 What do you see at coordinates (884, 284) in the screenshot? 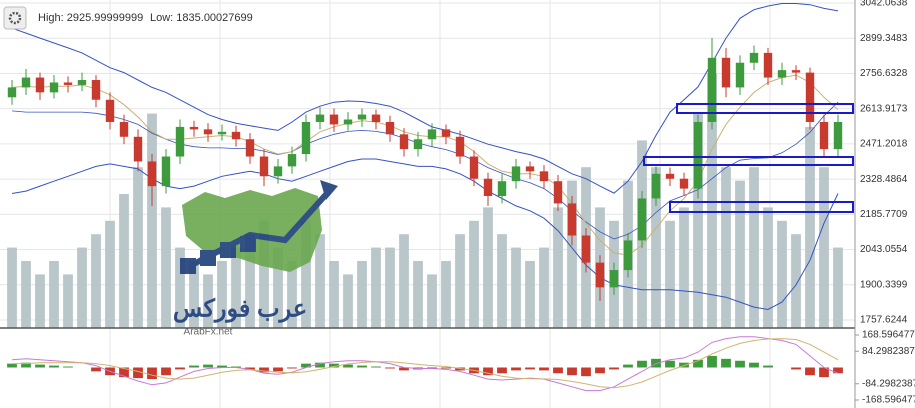
I see `y-tick-label: 1900.3399` at bounding box center [884, 284].